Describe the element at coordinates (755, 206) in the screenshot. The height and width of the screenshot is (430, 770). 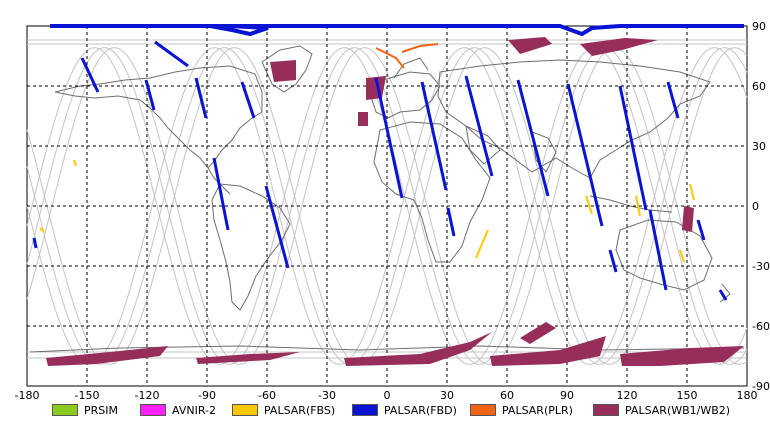
I see `lat-tick-label: 0` at that location.